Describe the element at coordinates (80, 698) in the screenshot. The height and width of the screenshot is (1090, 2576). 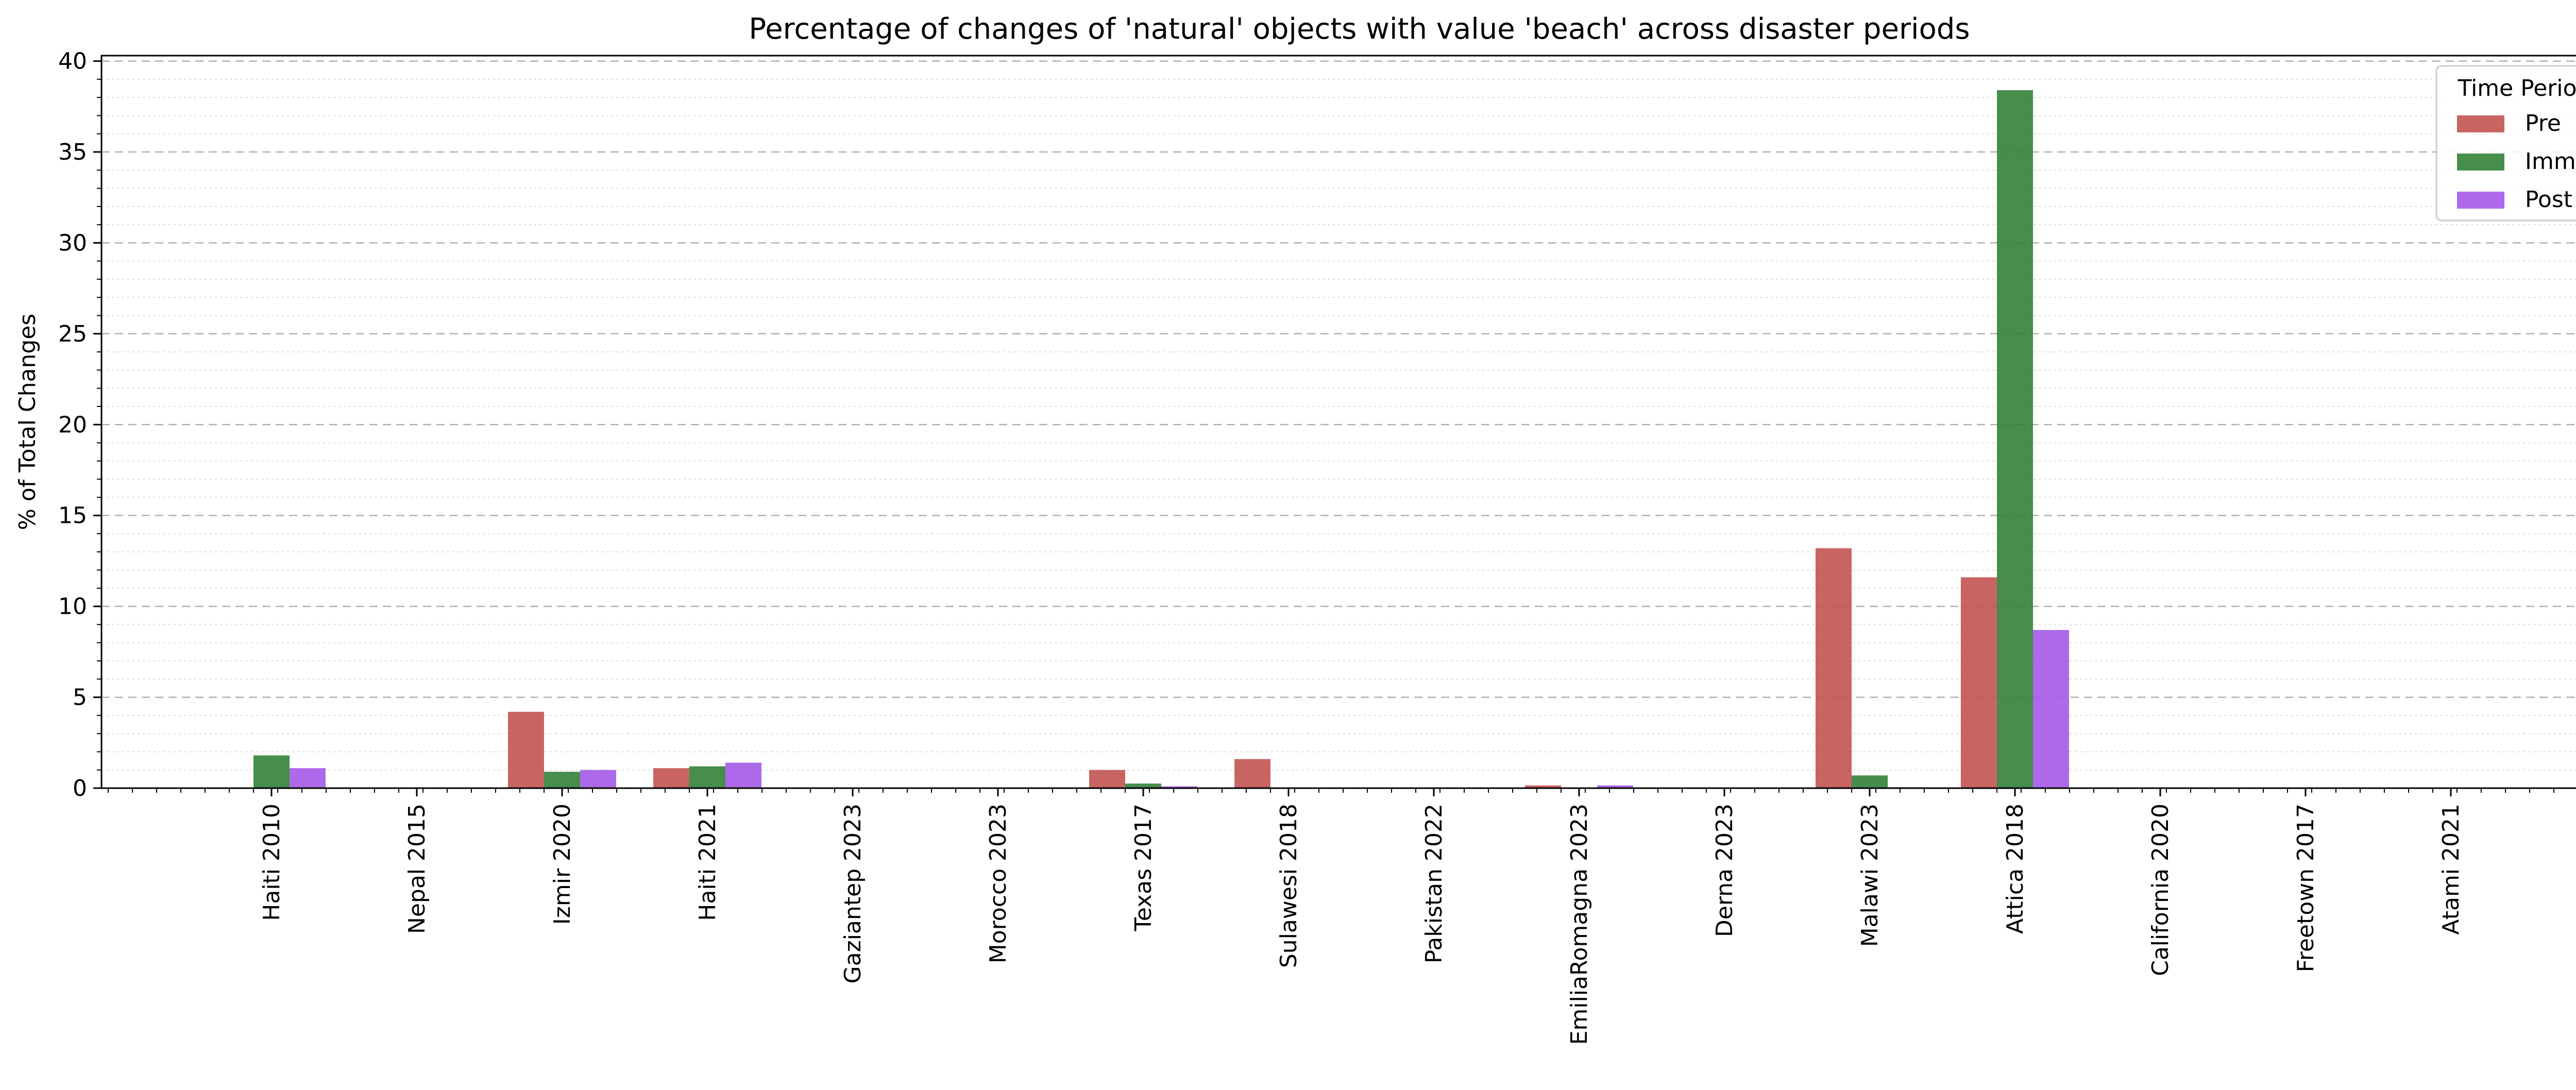
I see `y-tick-label: 5` at that location.